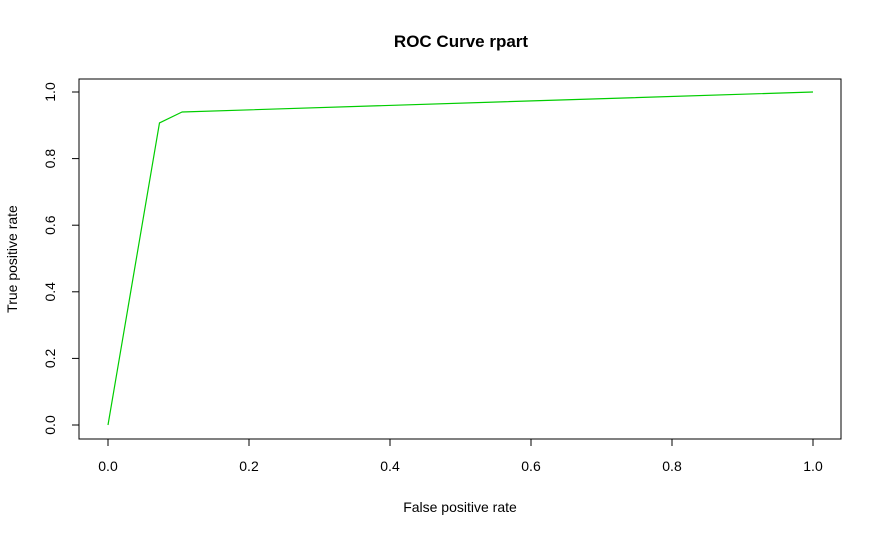  What do you see at coordinates (50, 159) in the screenshot?
I see `y-tick-label: 0.8` at bounding box center [50, 159].